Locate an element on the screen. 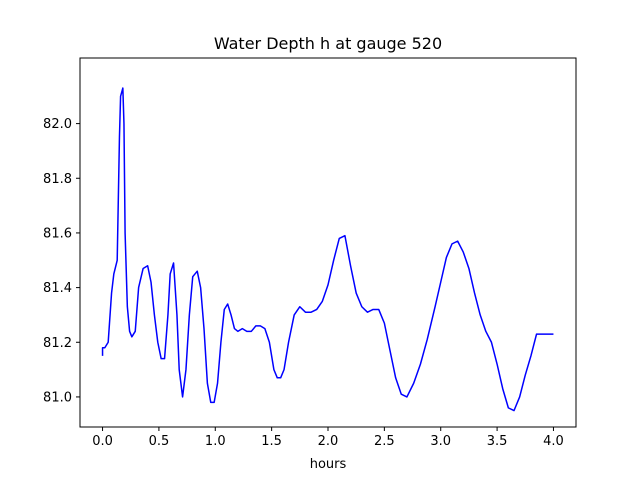 This screenshot has height=480, width=640. x-tick-label: 1.5 is located at coordinates (271, 441).